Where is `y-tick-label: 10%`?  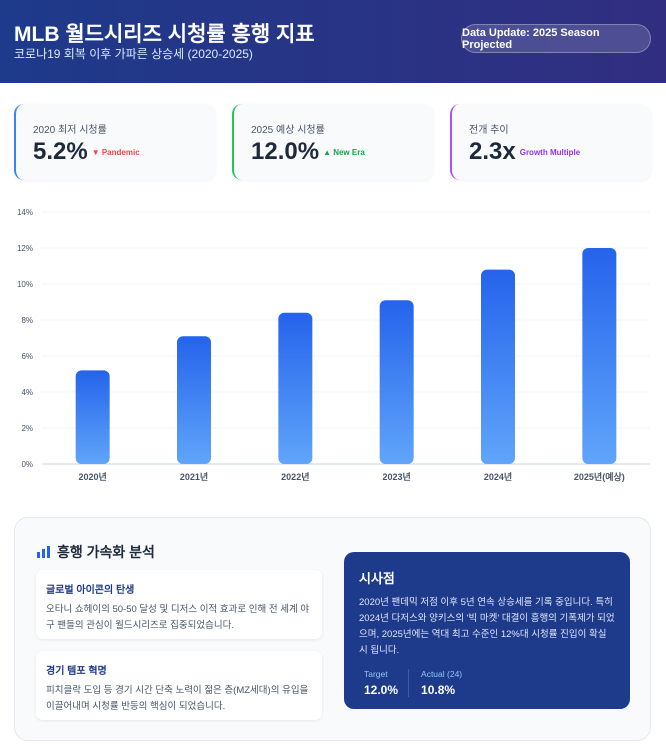
y-tick-label: 10% is located at coordinates (25, 284).